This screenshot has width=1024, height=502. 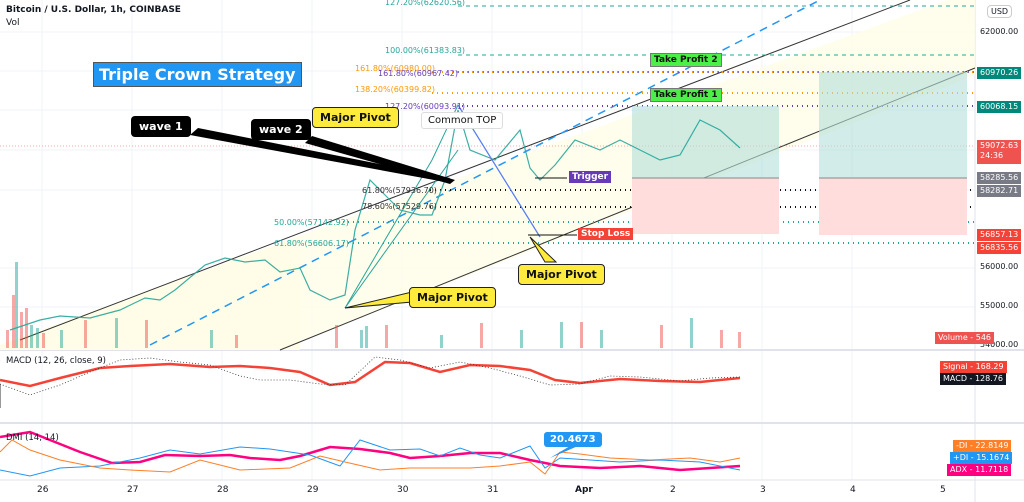 I want to click on plus-di-label: +DI, so click(x=961, y=457).